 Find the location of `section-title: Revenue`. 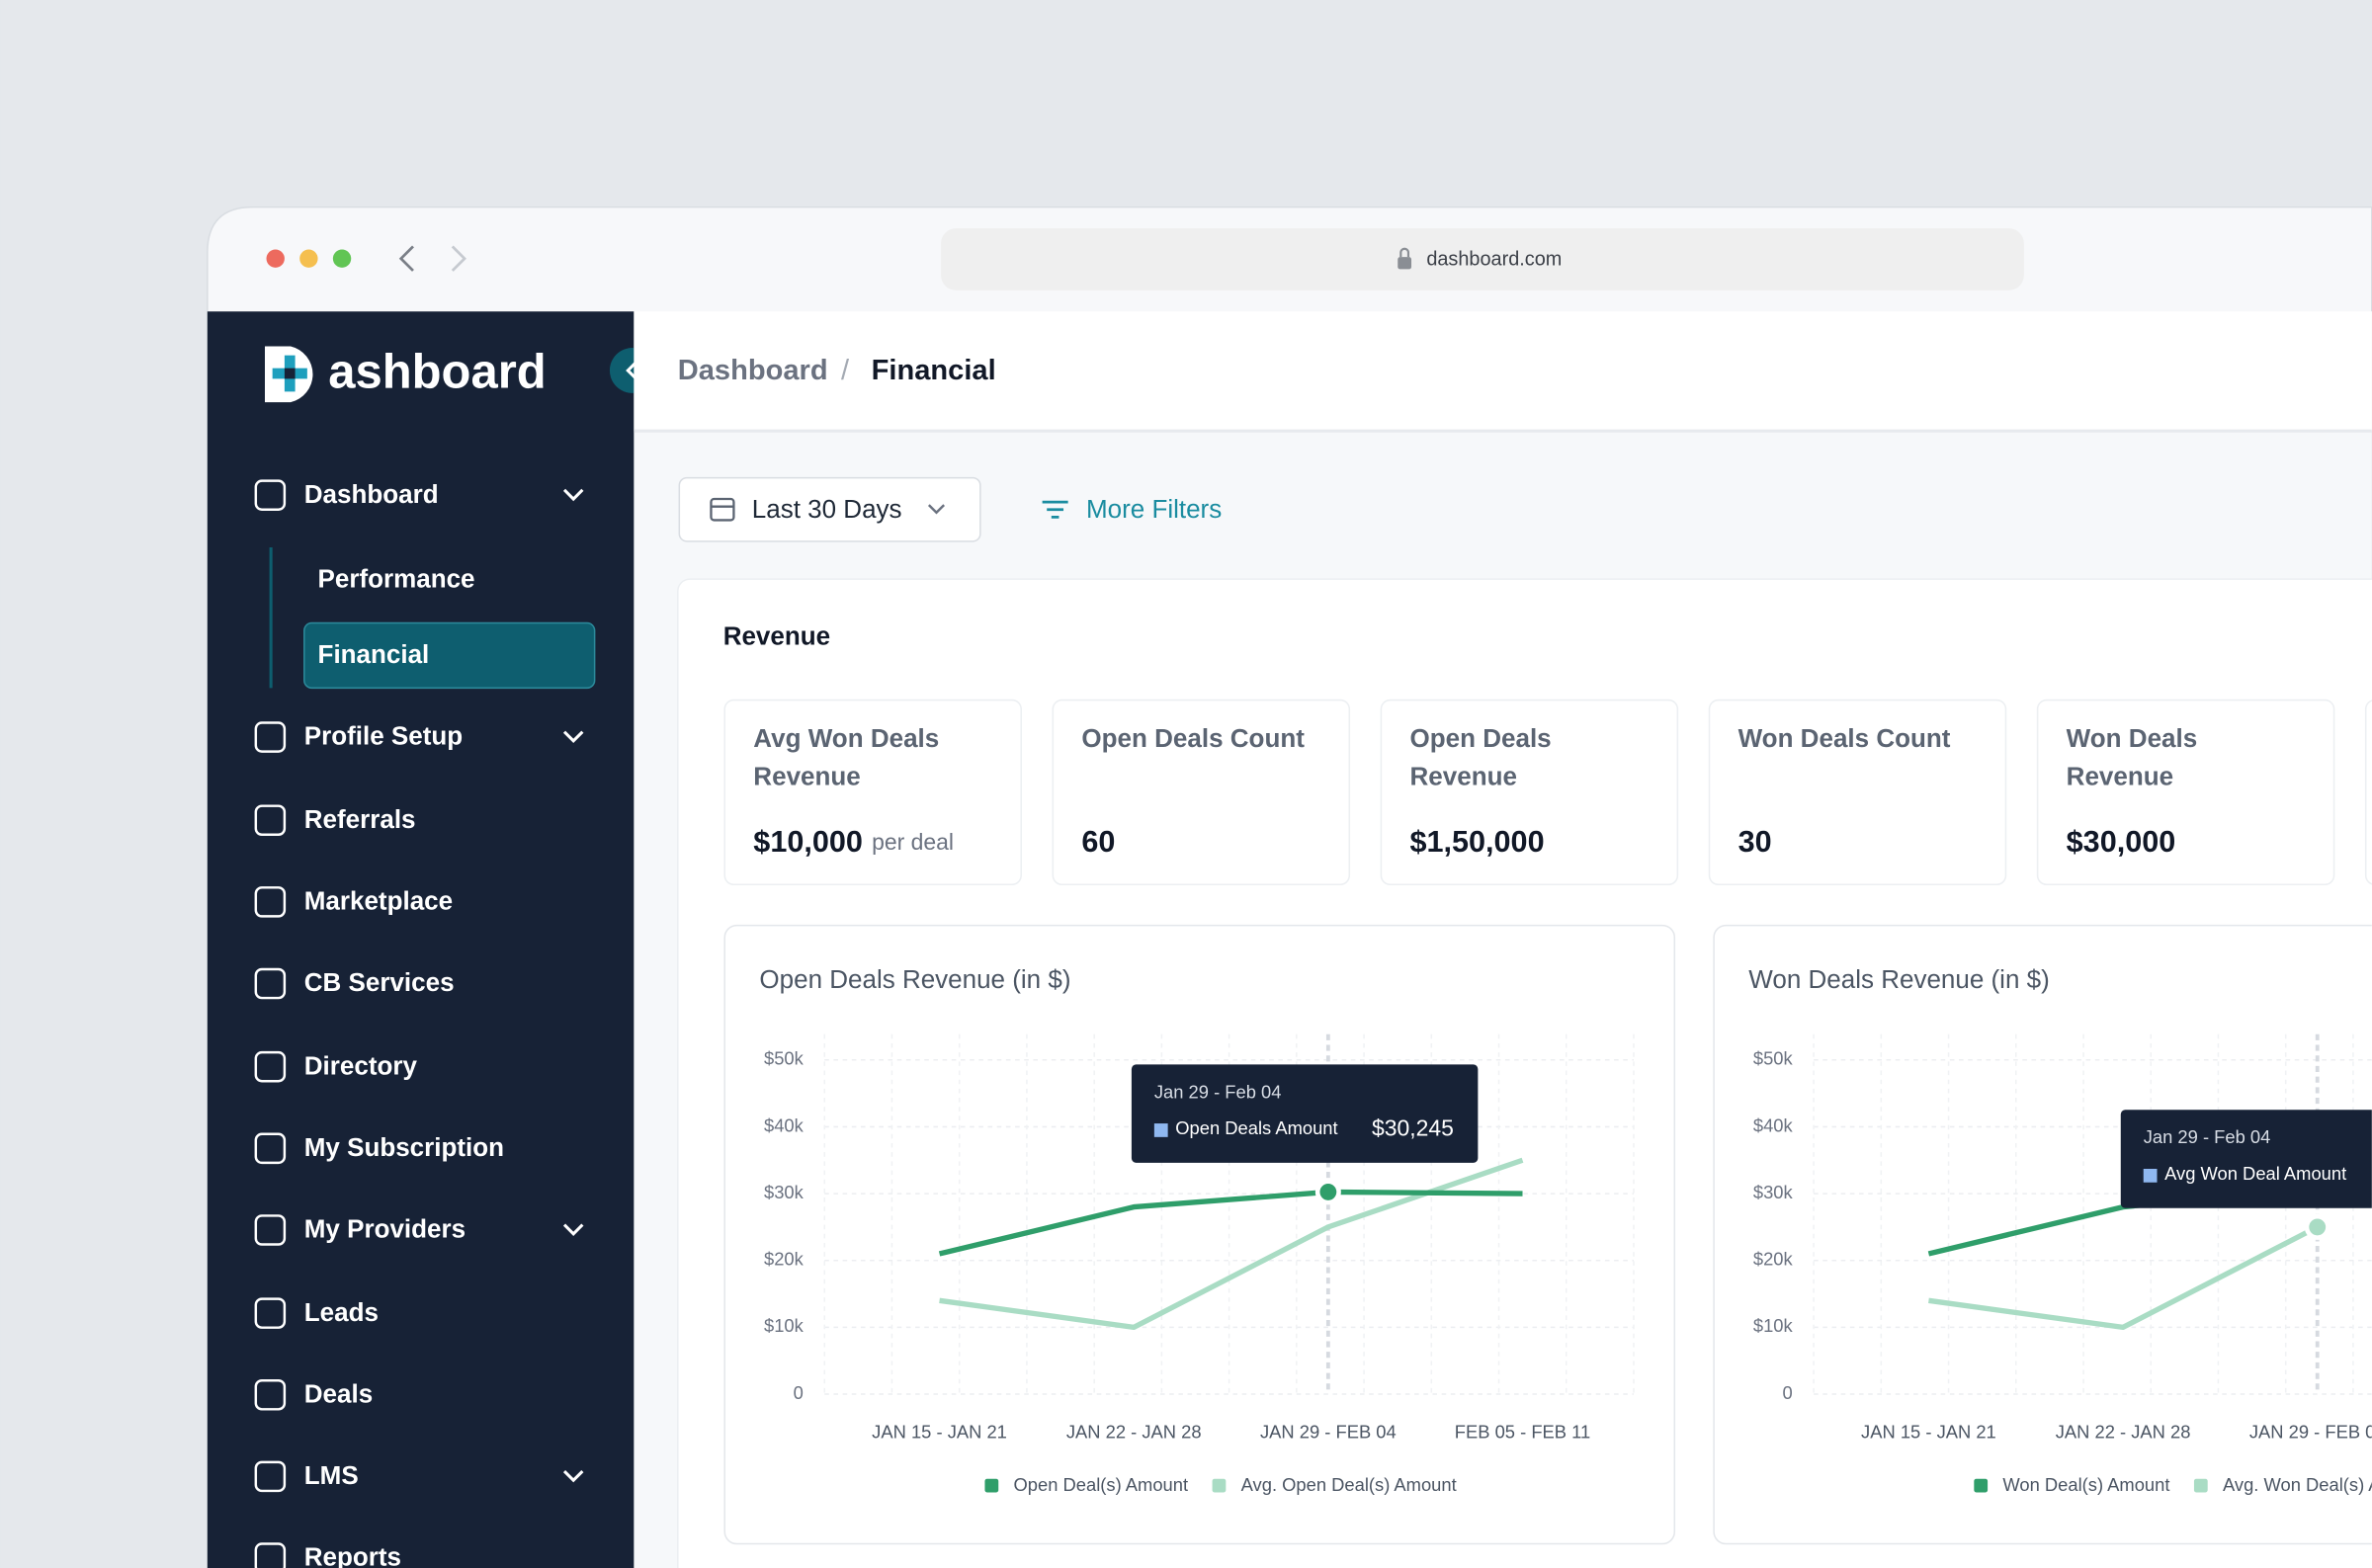

section-title: Revenue is located at coordinates (776, 636).